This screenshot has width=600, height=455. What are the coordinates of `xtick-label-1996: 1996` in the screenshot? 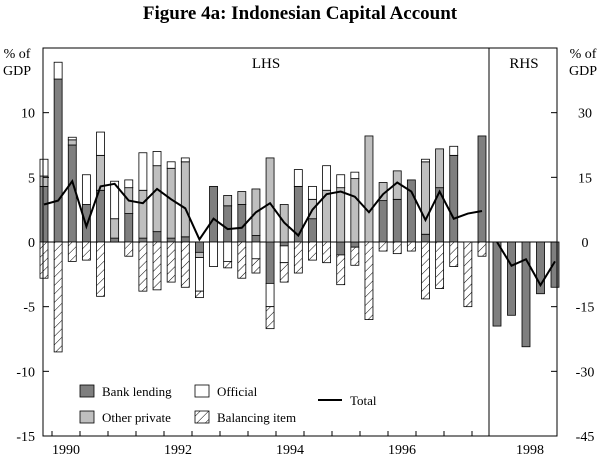 It's located at (402, 449).